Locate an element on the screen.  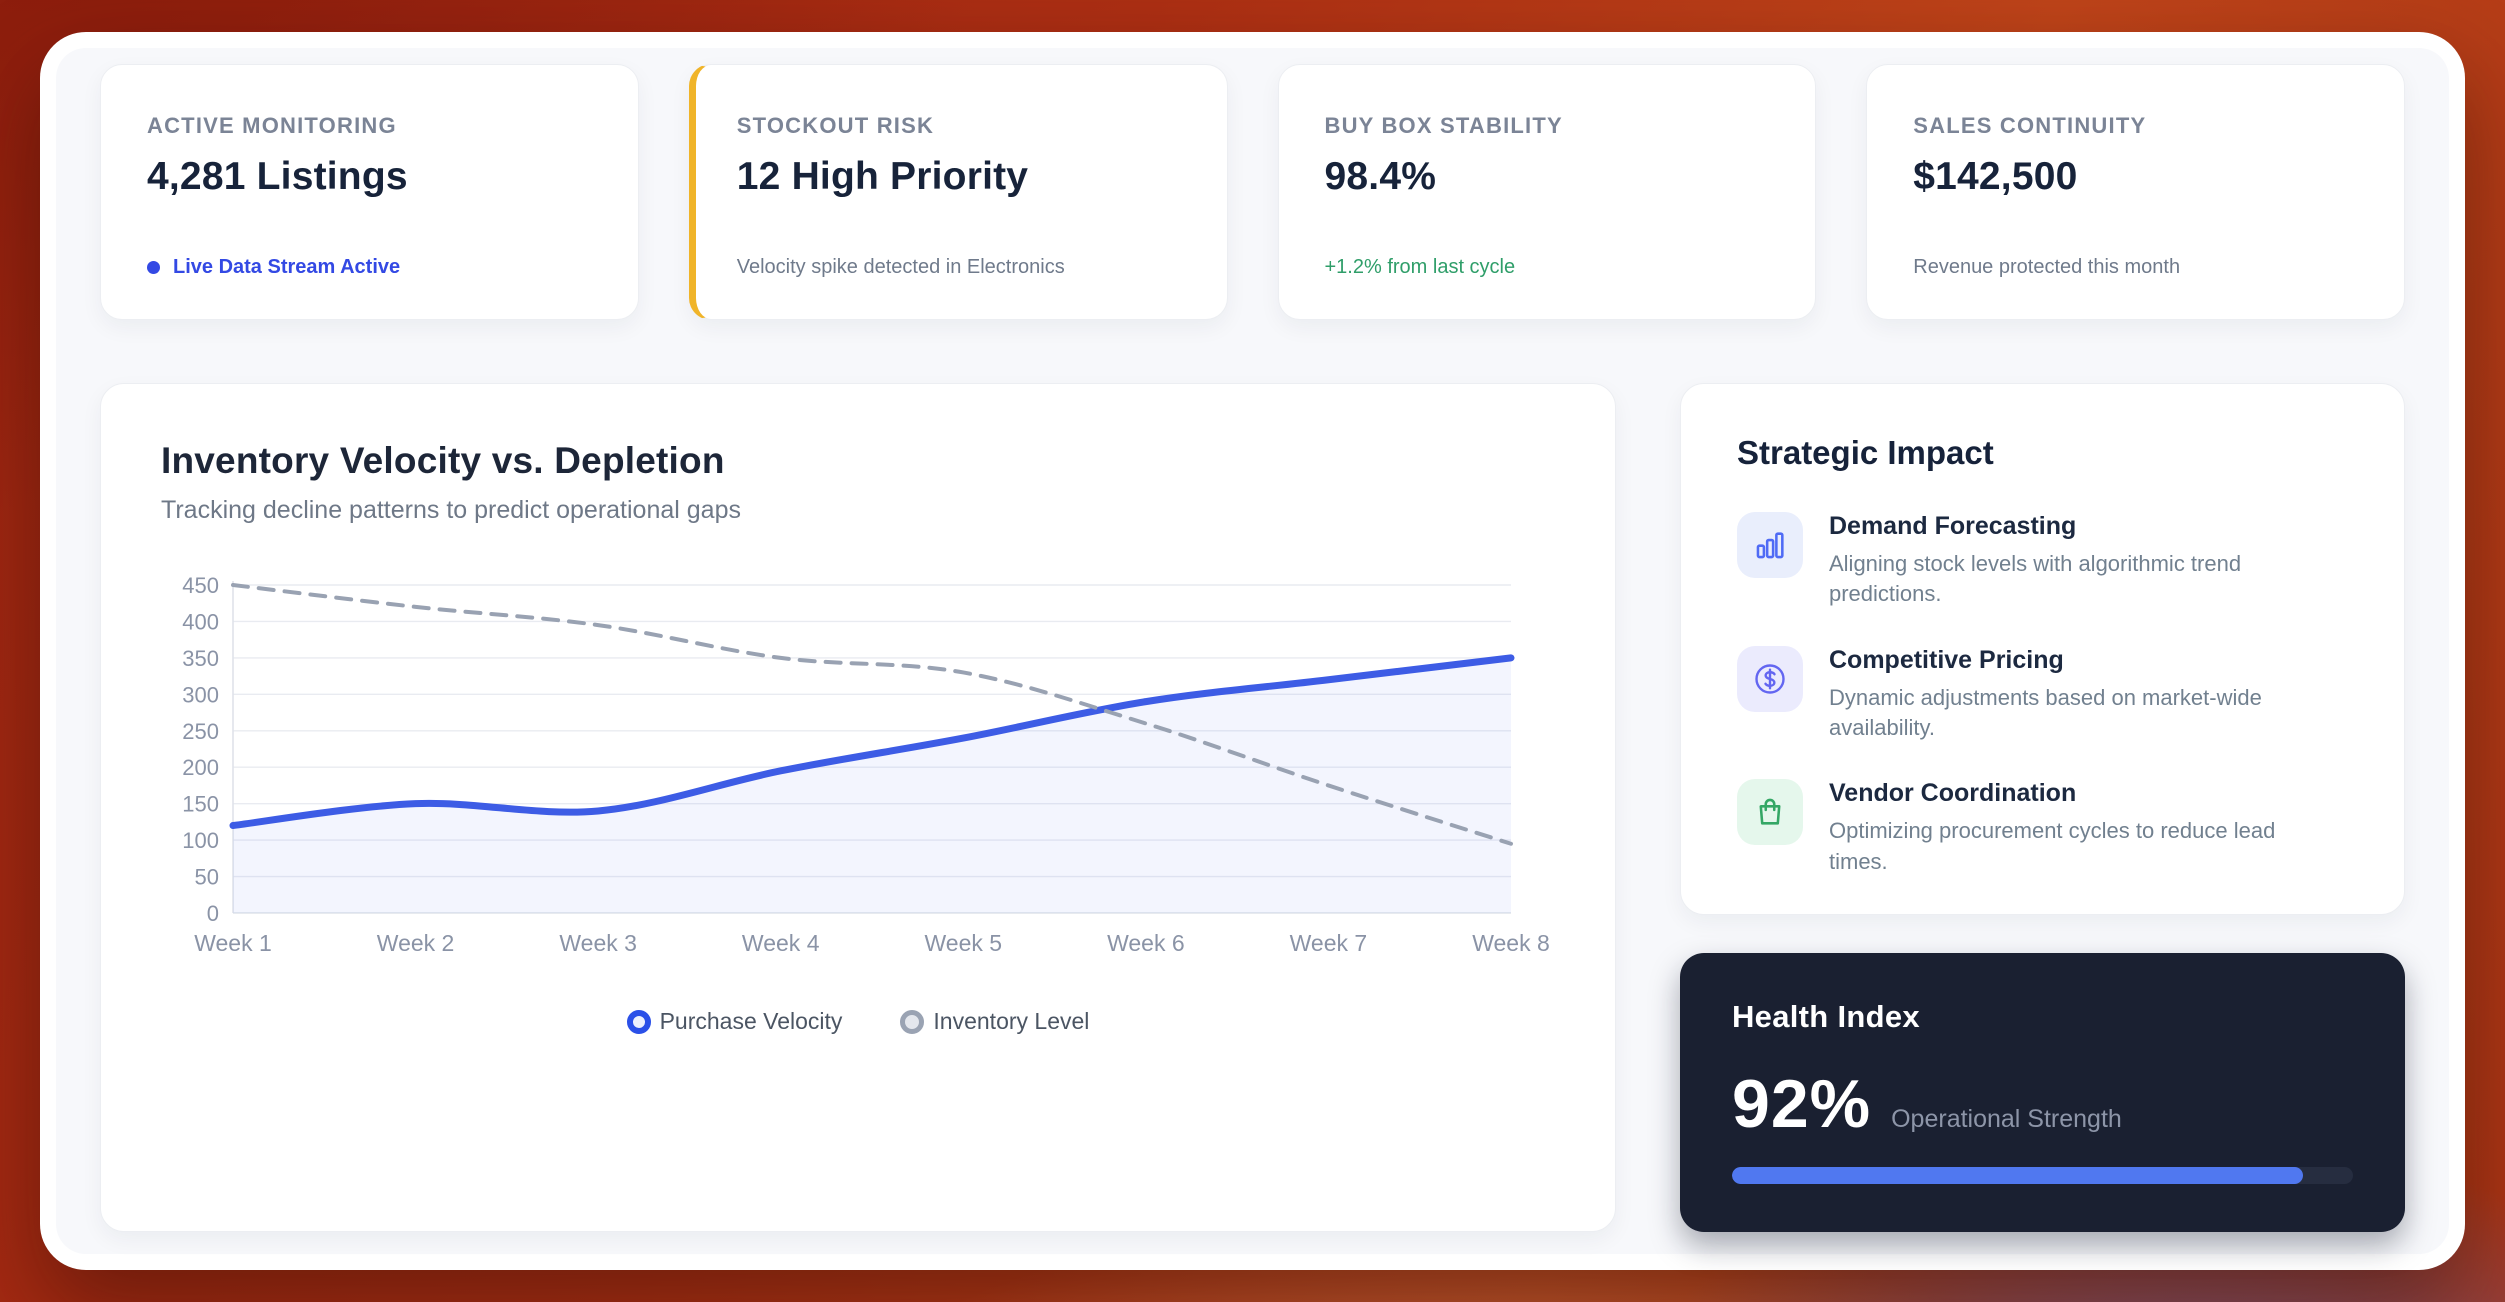
svg-text: Week 8 is located at coordinates (1511, 943).